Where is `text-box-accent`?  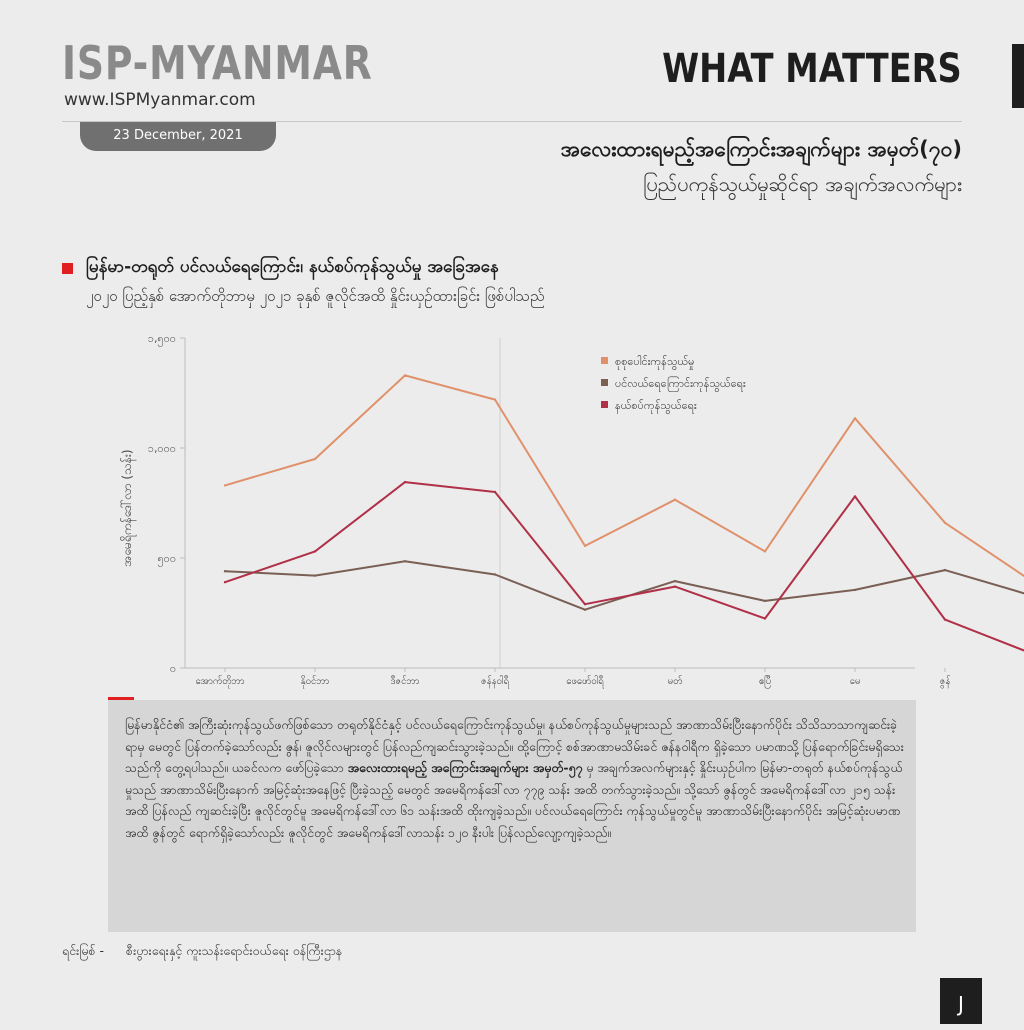 text-box-accent is located at coordinates (121, 699).